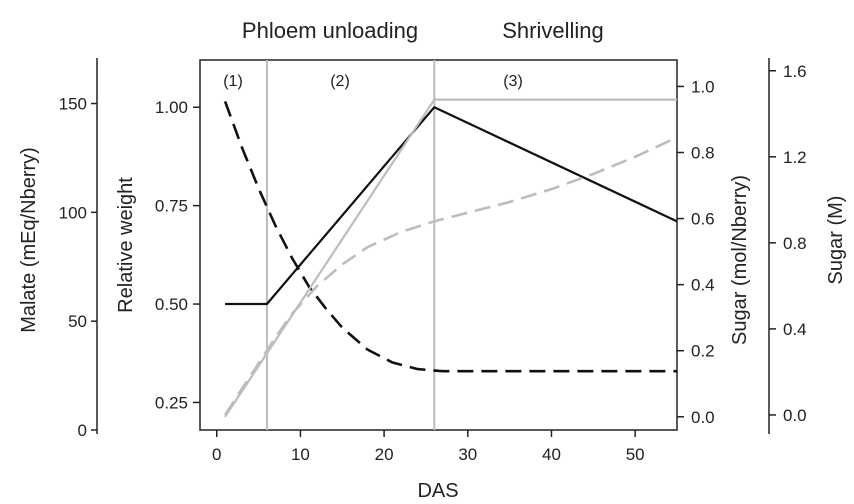 This screenshot has width=854, height=504. Describe the element at coordinates (703, 285) in the screenshot. I see `sugar_mol-tick-label-2: 0.4` at that location.